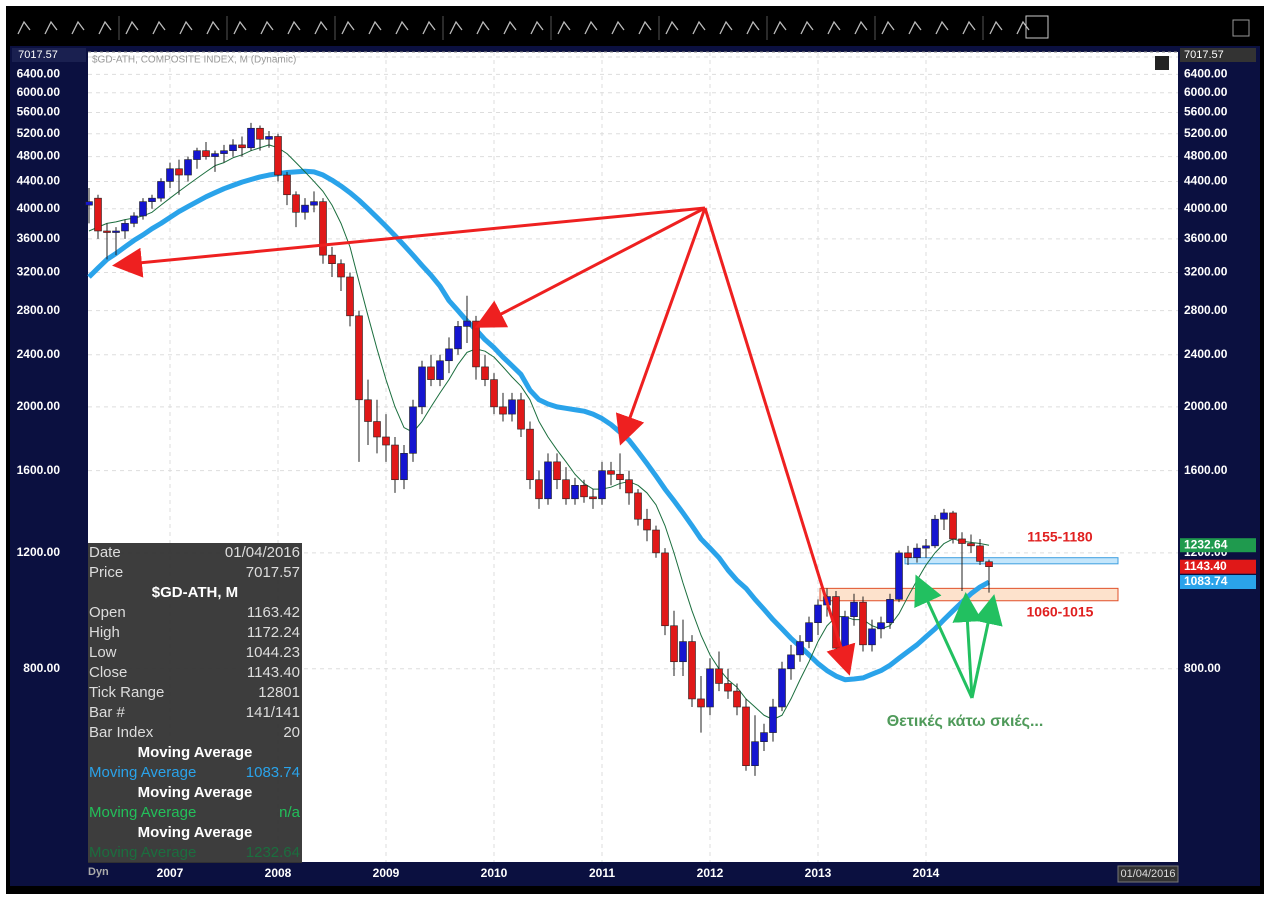  Describe the element at coordinates (1218, 545) in the screenshot. I see `last-value-tag` at that location.